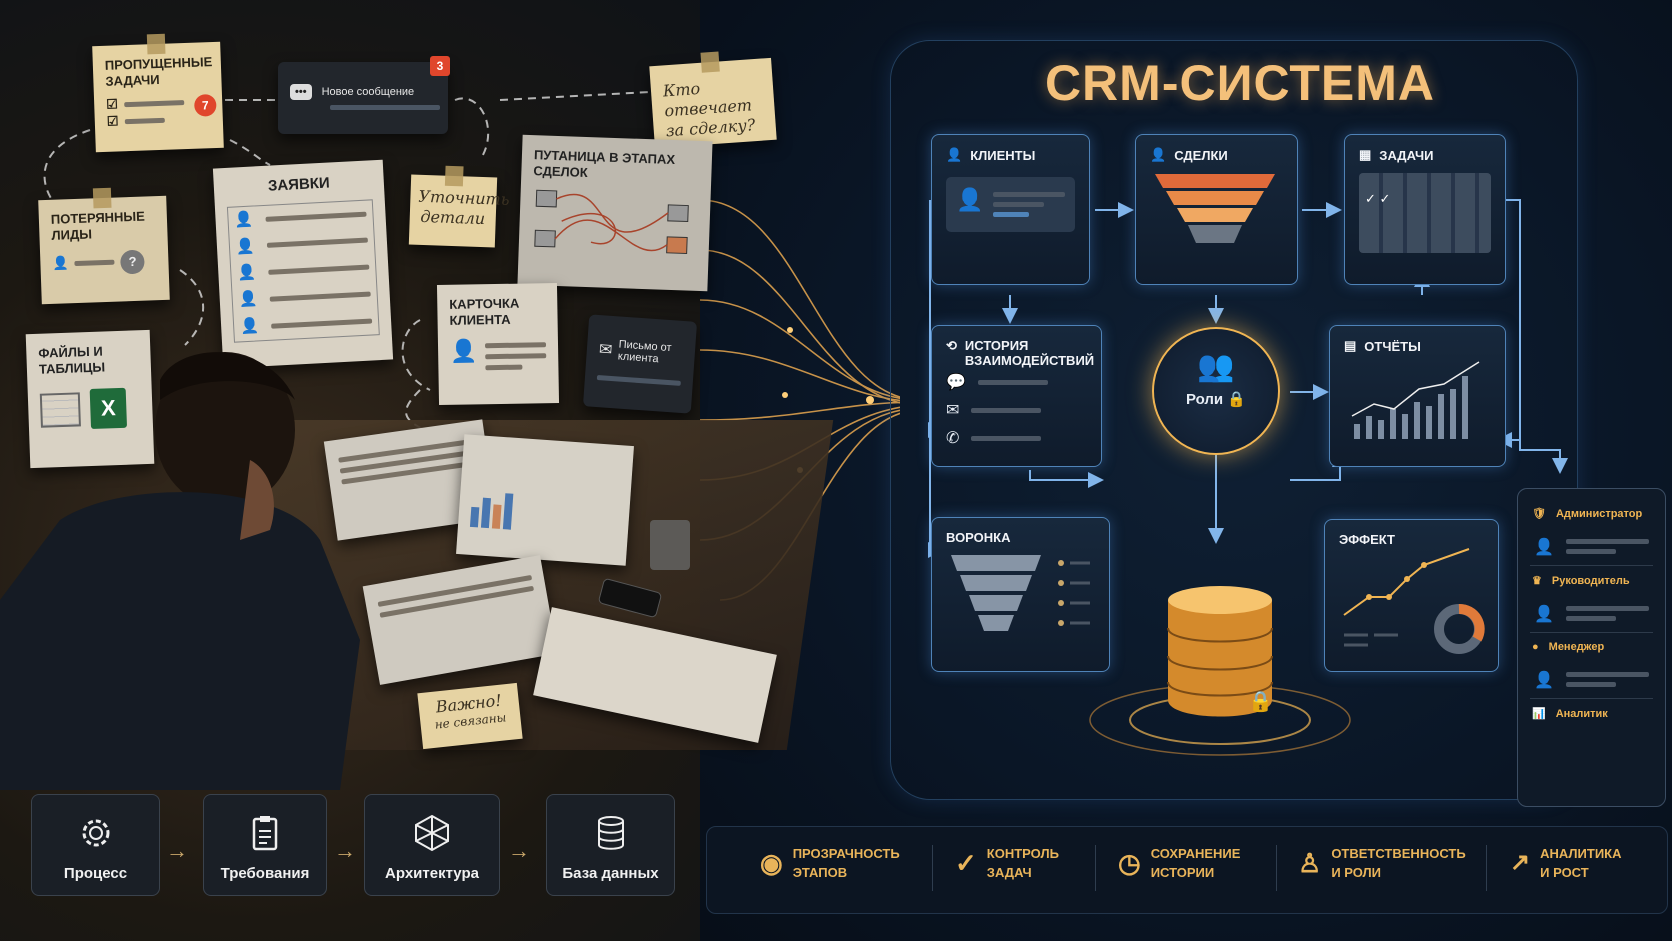 The image size is (1672, 941). I want to click on role-label: Менеджер, so click(1576, 647).